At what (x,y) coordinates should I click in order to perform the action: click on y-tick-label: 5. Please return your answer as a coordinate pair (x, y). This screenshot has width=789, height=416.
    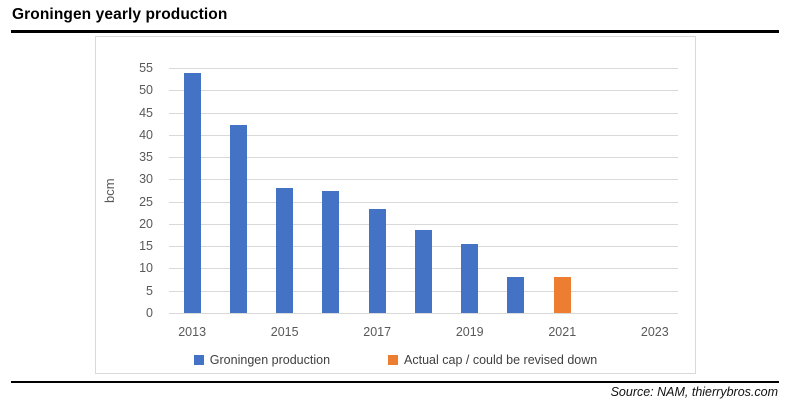
    Looking at the image, I should click on (149, 291).